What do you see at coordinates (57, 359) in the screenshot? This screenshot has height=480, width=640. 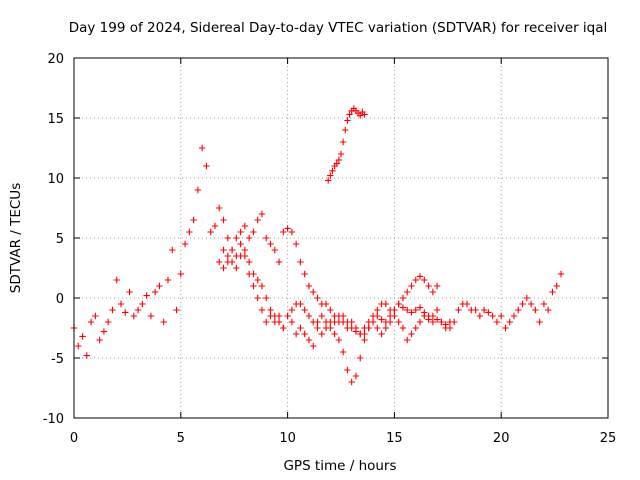 I see `y-tick-label: -5` at bounding box center [57, 359].